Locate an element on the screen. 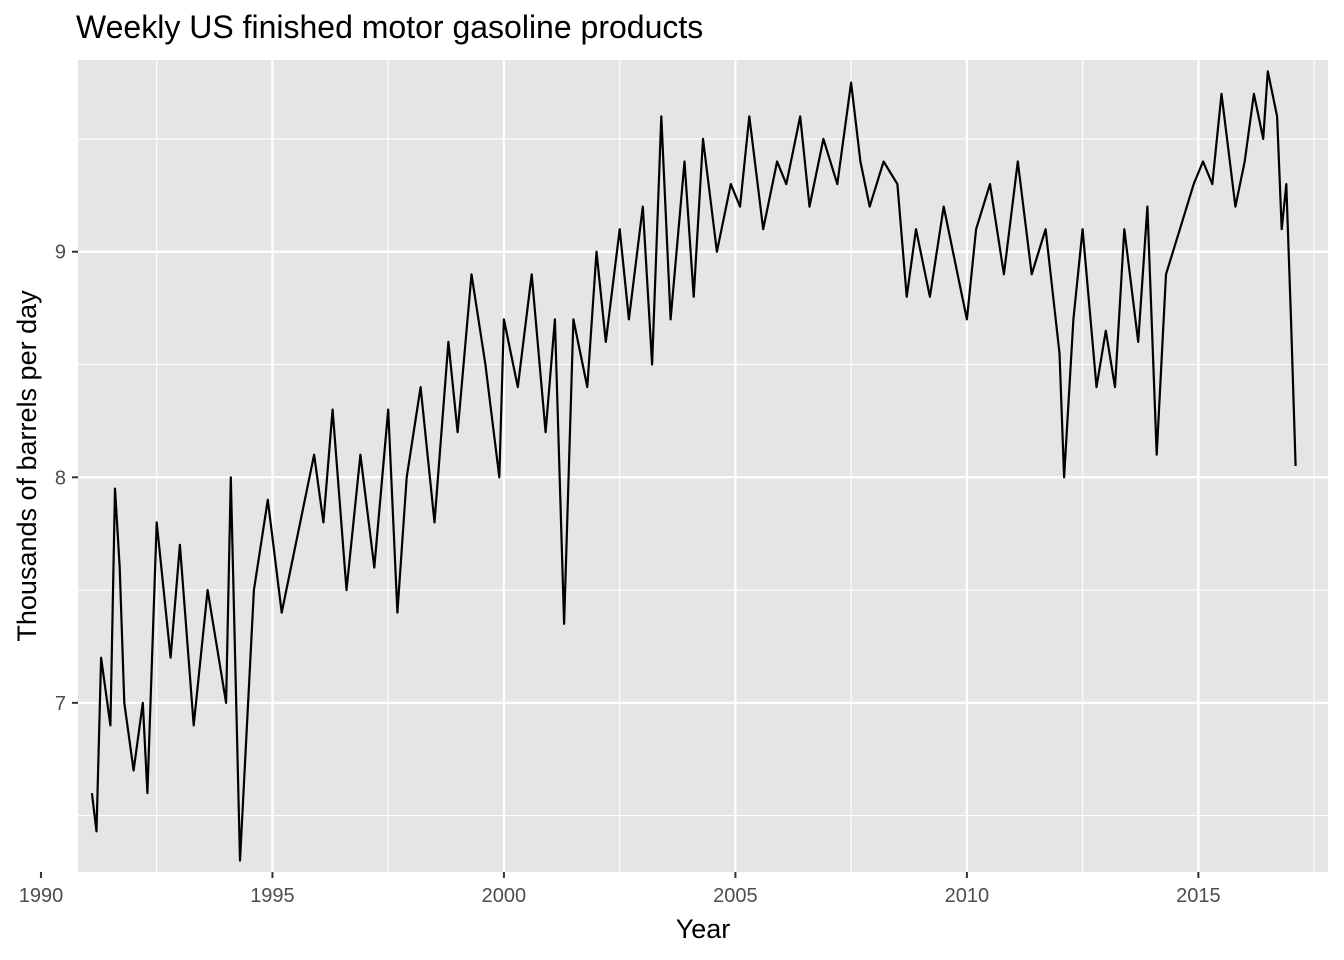  y-axis: 7 8 9 is located at coordinates (66, 478).